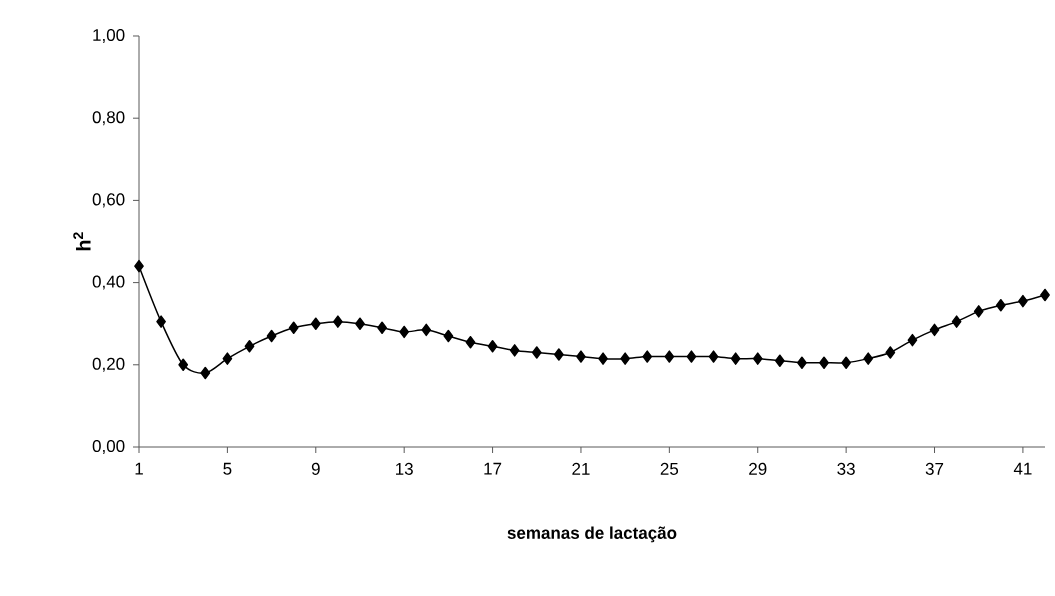 This screenshot has width=1055, height=596. Describe the element at coordinates (108, 118) in the screenshot. I see `y-tick-label: 0,80` at that location.